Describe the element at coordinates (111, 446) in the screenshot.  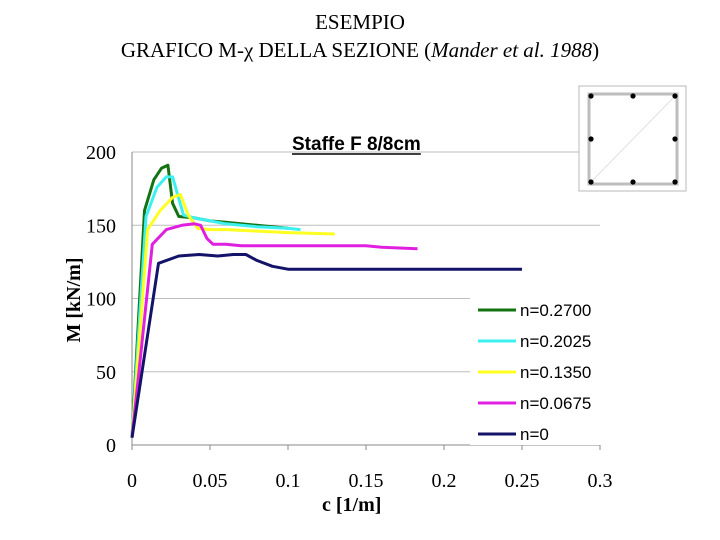
I see `y-tick-label: 0` at that location.